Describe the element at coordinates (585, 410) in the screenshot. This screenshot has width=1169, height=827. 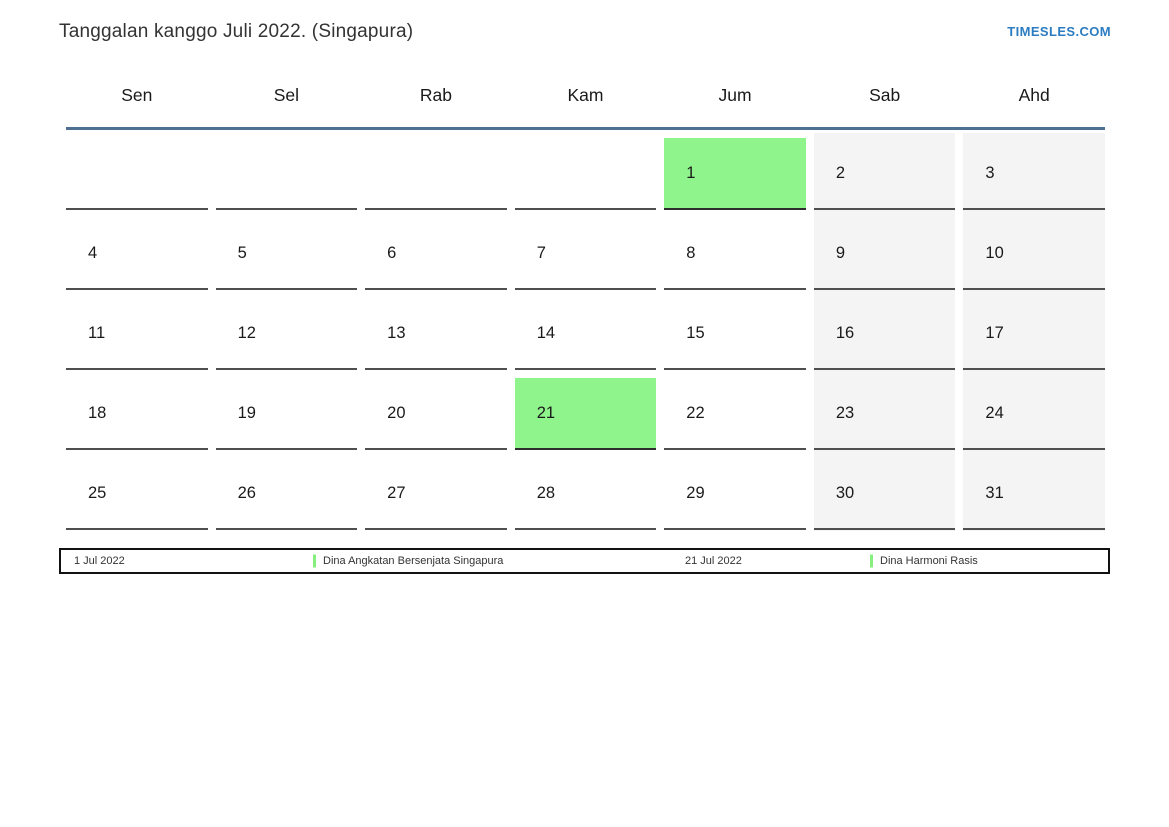
I see `day-cell-21-holiday: 21` at that location.